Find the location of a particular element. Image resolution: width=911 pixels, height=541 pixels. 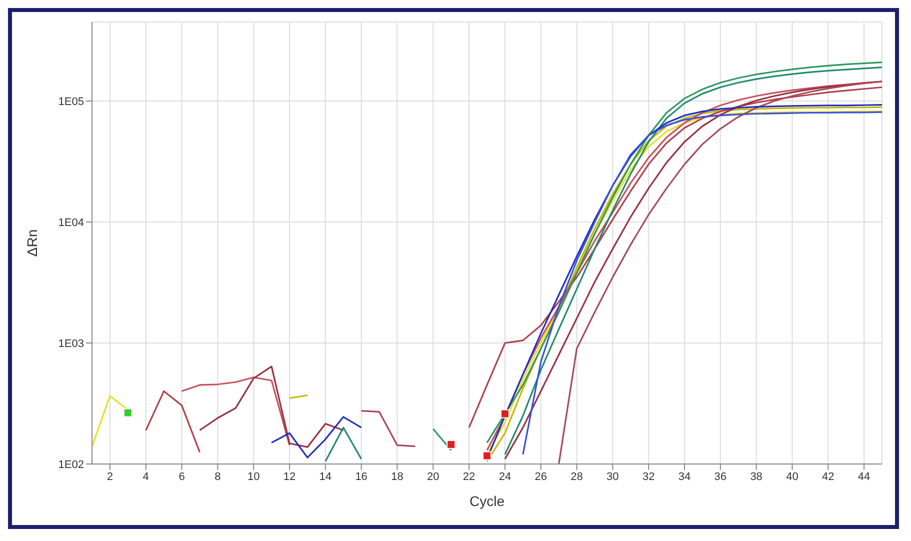

x-tick-label: 6 is located at coordinates (181, 476).